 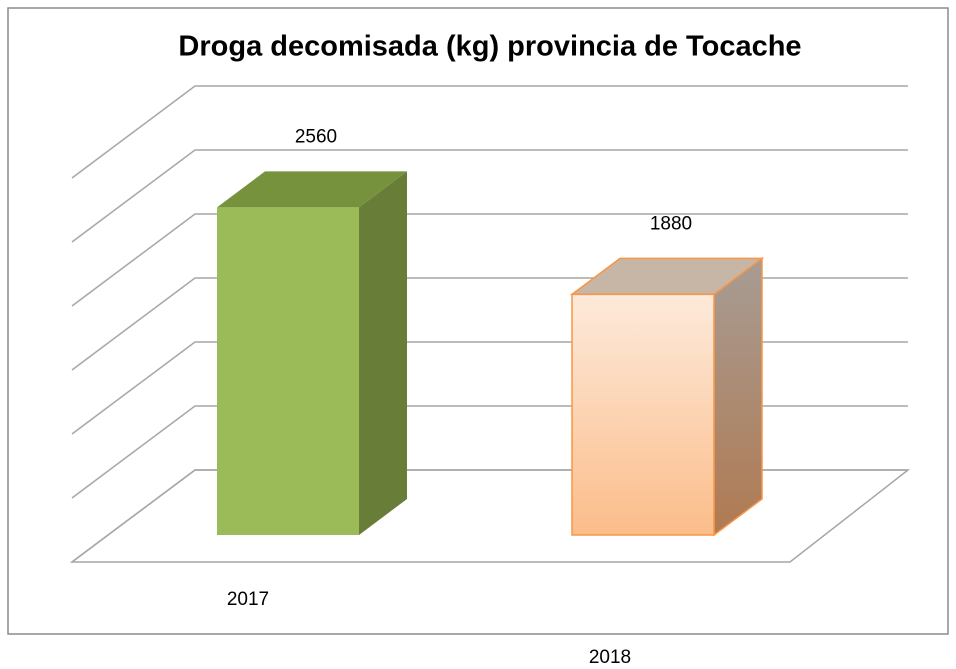 I want to click on x-tick-label: 2017, so click(x=248, y=599).